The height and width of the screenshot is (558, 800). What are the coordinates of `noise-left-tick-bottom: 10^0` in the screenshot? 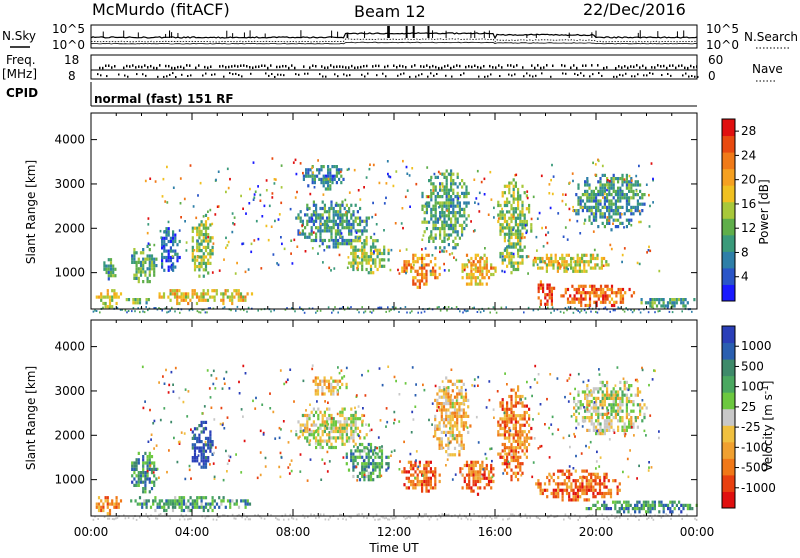 It's located at (68, 45).